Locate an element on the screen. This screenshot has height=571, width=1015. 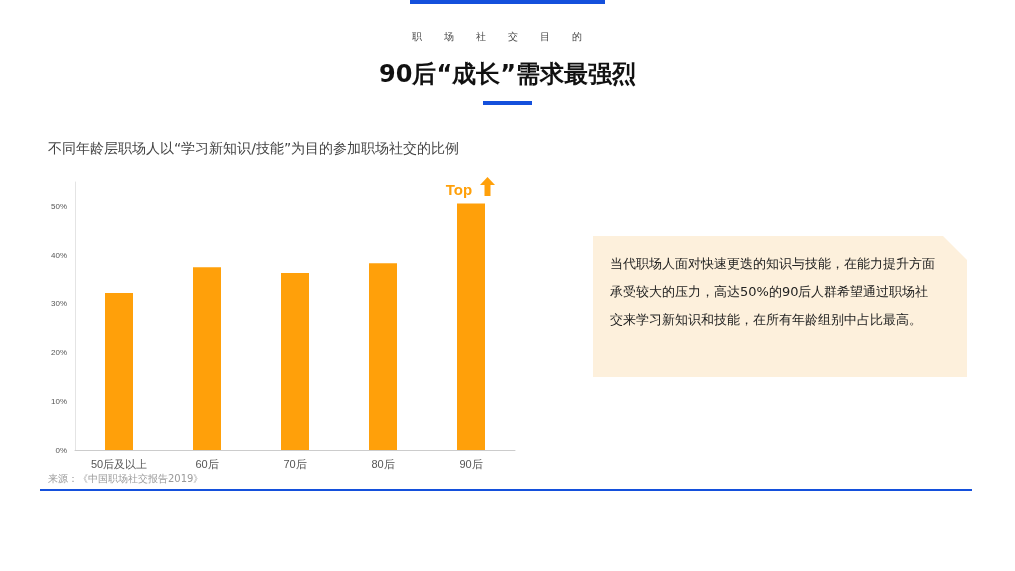
y-tick-label: 0% is located at coordinates (61, 450).